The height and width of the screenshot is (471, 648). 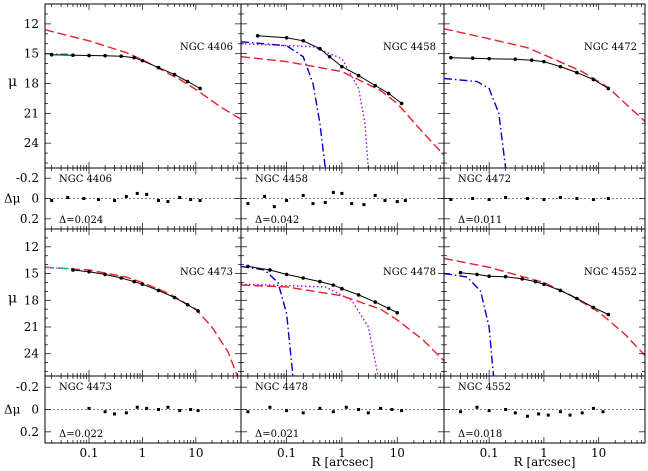 I want to click on galaxy-label: NGC 4406, so click(x=206, y=47).